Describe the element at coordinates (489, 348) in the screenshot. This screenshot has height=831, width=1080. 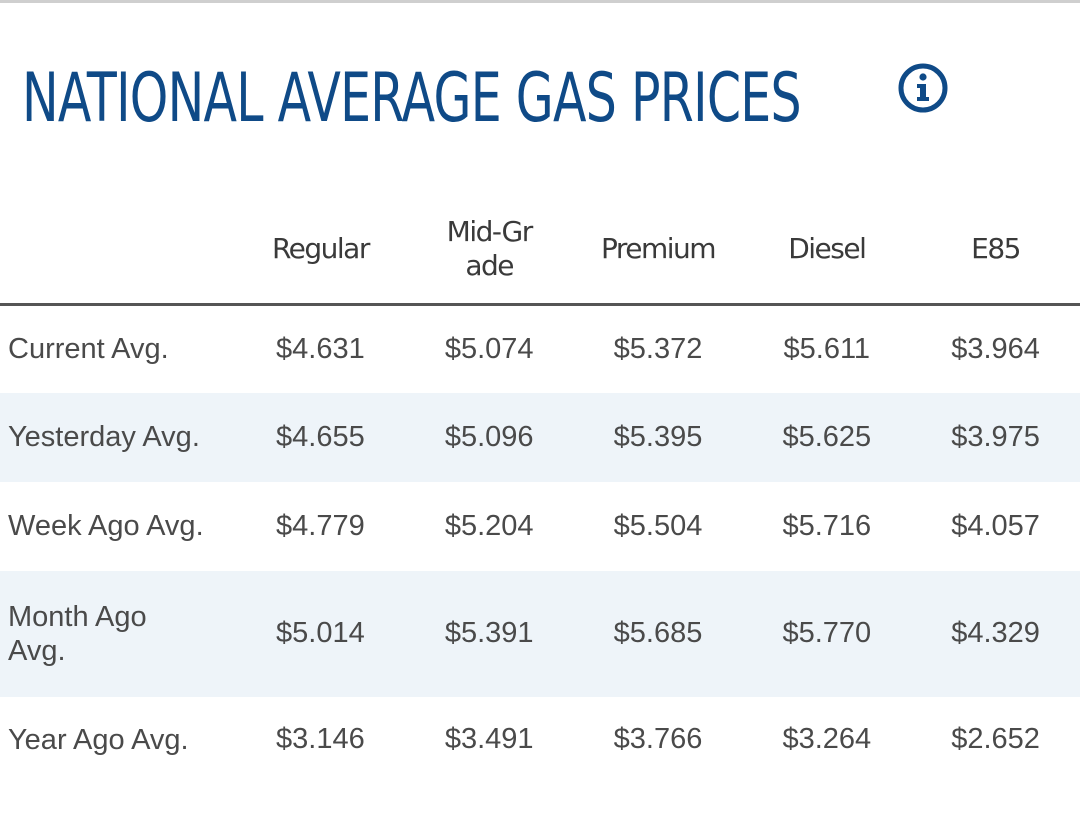
I see `price-cell: $5.074` at that location.